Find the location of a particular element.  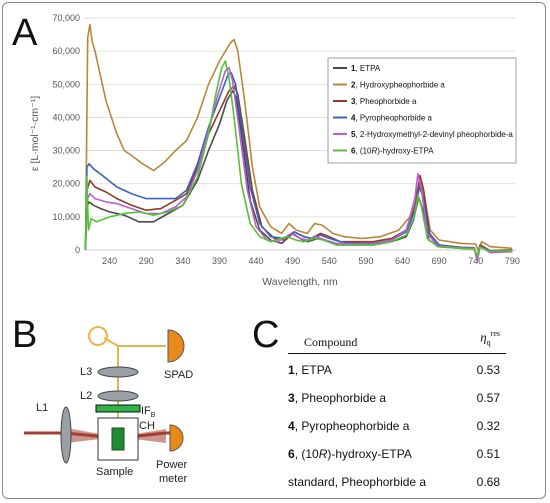

spad-detector is located at coordinates (176, 346).